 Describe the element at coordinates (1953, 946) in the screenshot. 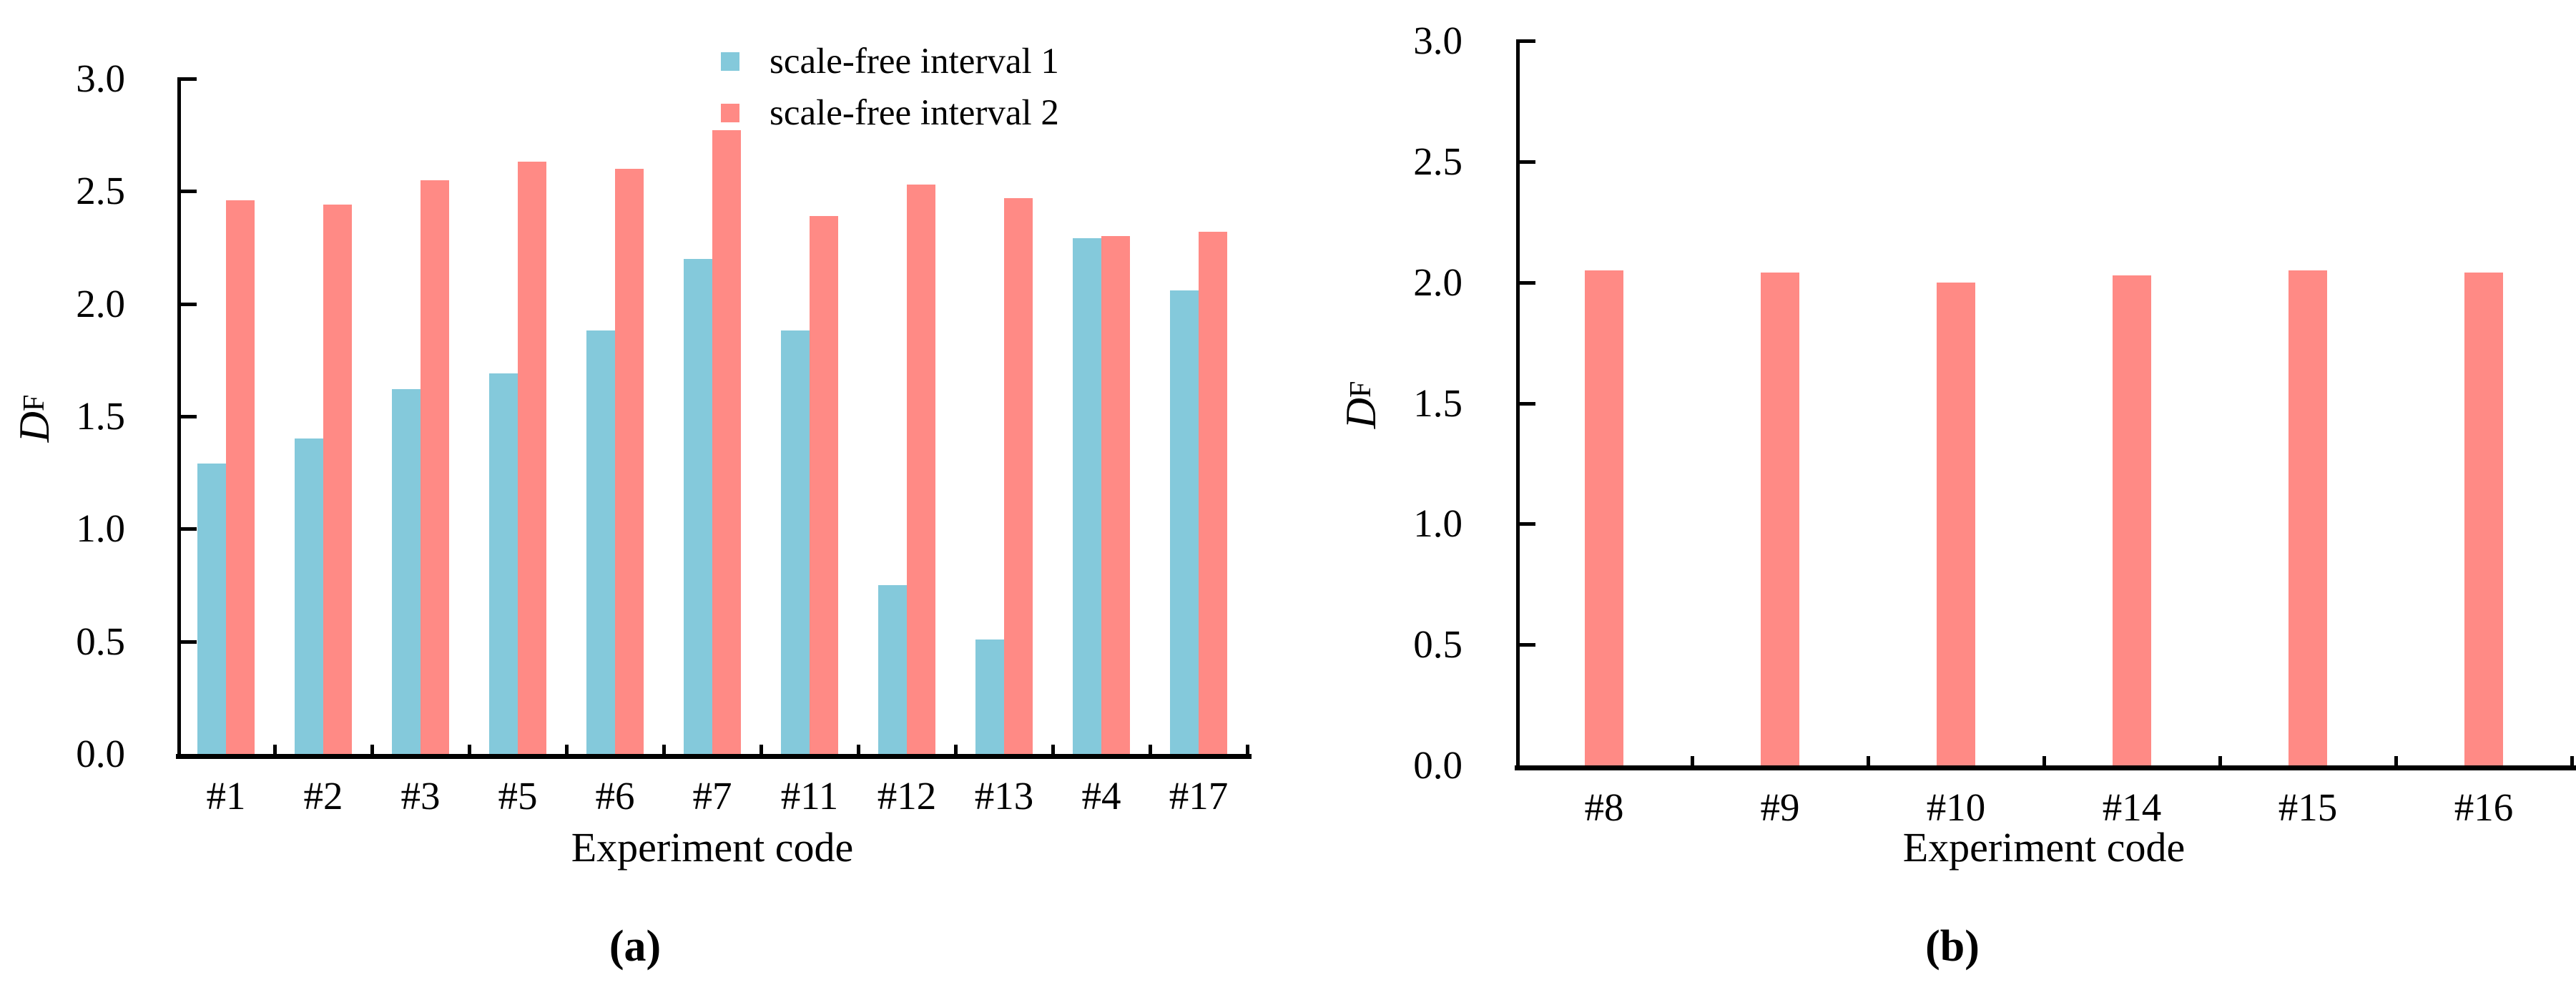

I see `subfigure-caption-b: (b)` at that location.